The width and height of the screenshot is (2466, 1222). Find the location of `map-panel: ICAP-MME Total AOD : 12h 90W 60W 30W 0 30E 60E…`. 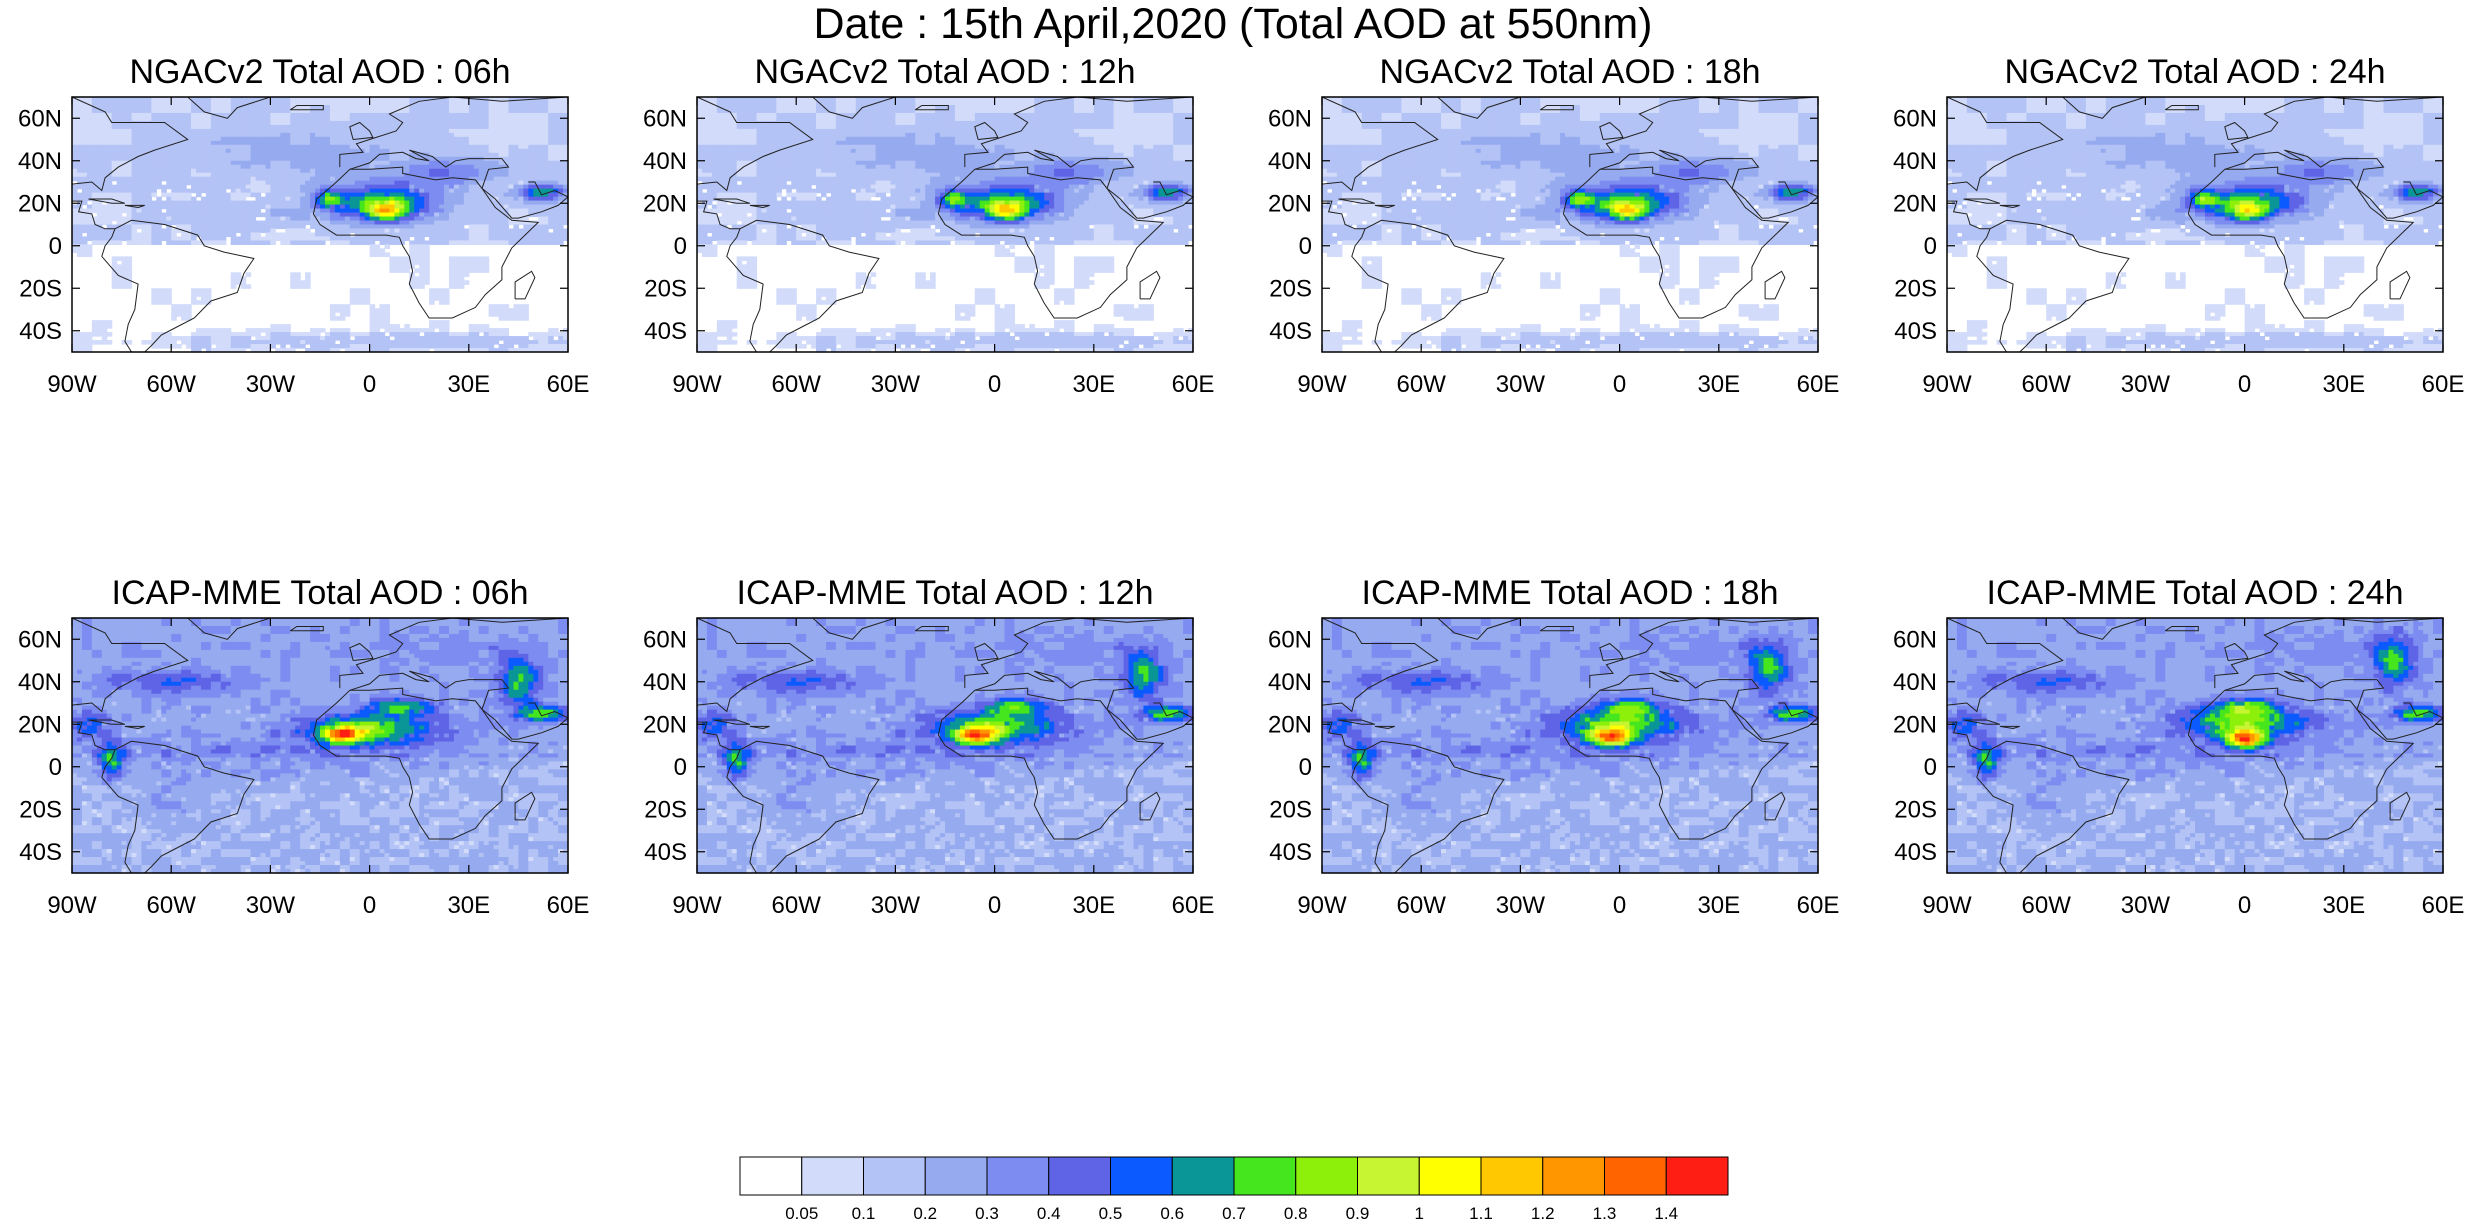

map-panel: ICAP-MME Total AOD : 12h 90W 60W 30W 0 30E 60E… is located at coordinates (925, 803).